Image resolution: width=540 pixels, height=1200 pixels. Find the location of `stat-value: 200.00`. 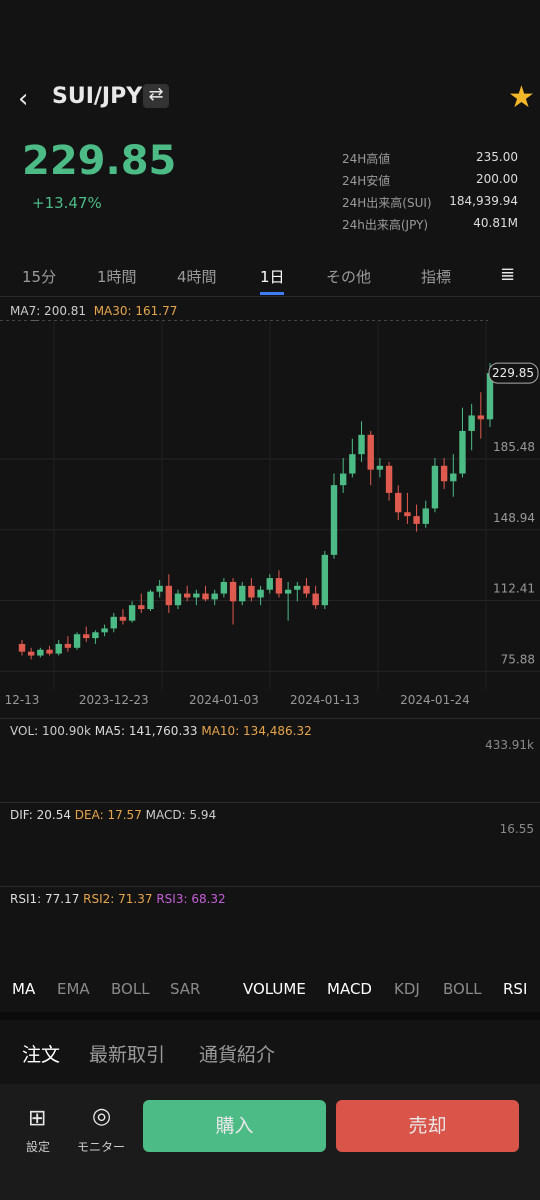

stat-value: 200.00 is located at coordinates (497, 179).